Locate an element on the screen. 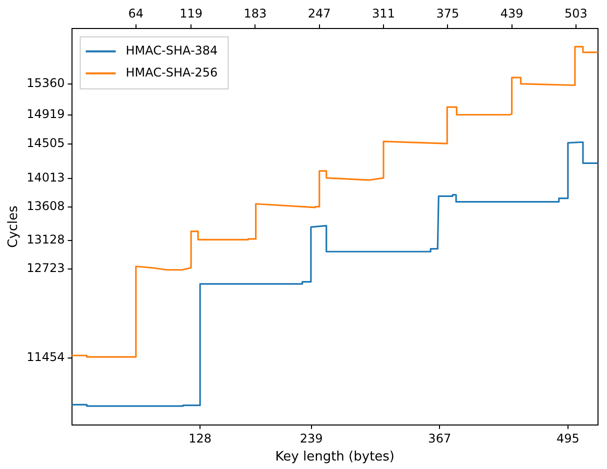 This screenshot has height=469, width=607. y-tick-label: 12723 is located at coordinates (45, 268).